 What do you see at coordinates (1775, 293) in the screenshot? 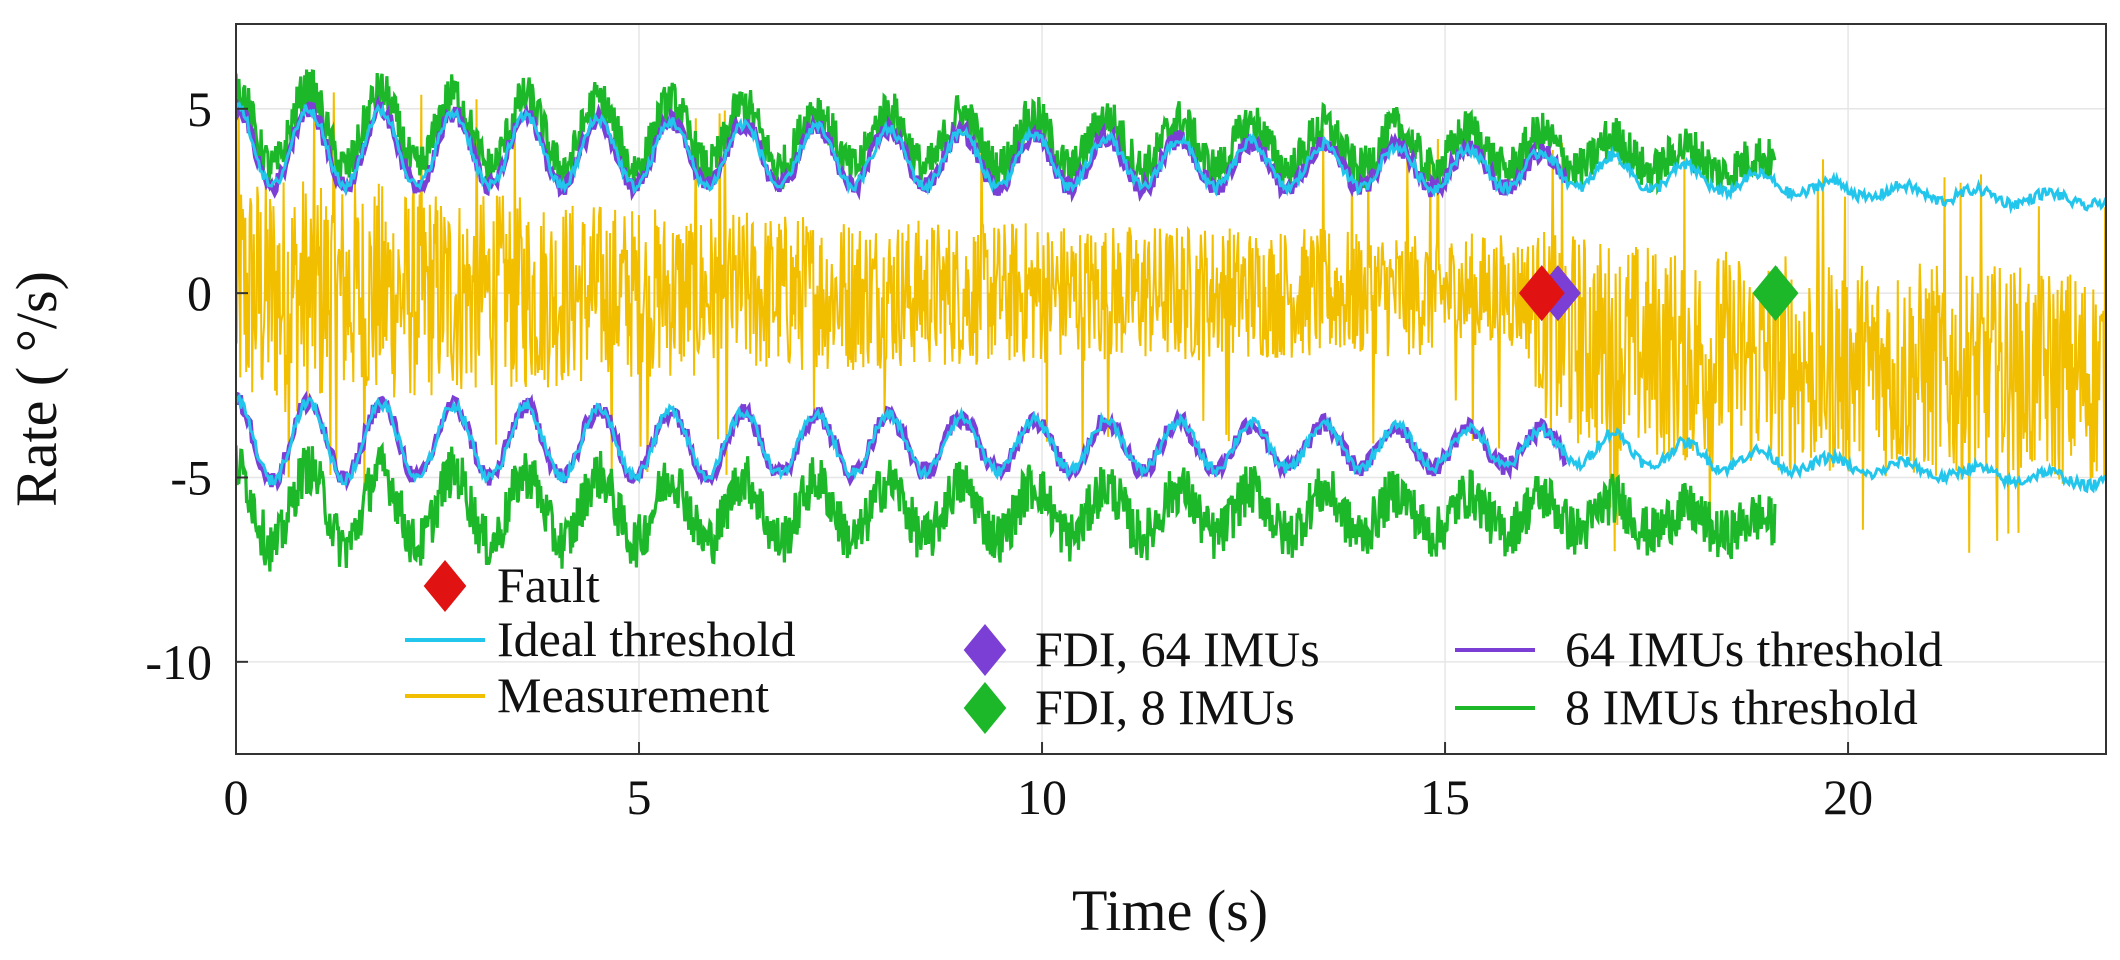
I see `marker-fdi-8-imus` at bounding box center [1775, 293].